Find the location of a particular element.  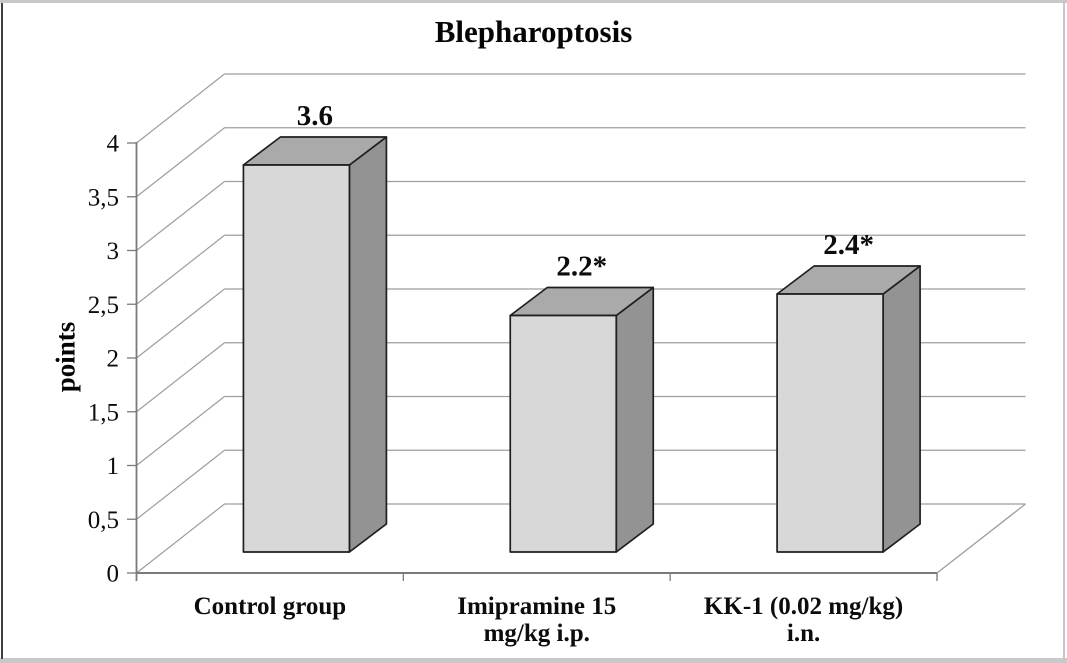

y-tick-label: 2 is located at coordinates (113, 359).